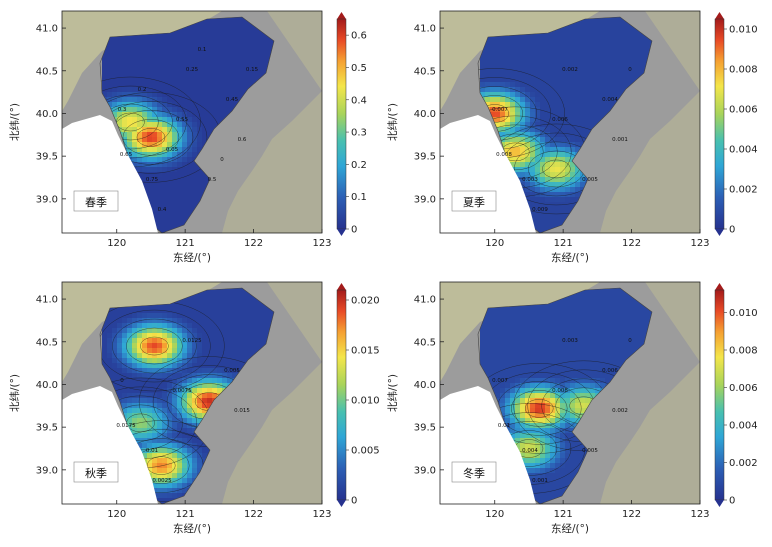 The height and width of the screenshot is (547, 772). I want to click on plot-frame, so click(570, 122).